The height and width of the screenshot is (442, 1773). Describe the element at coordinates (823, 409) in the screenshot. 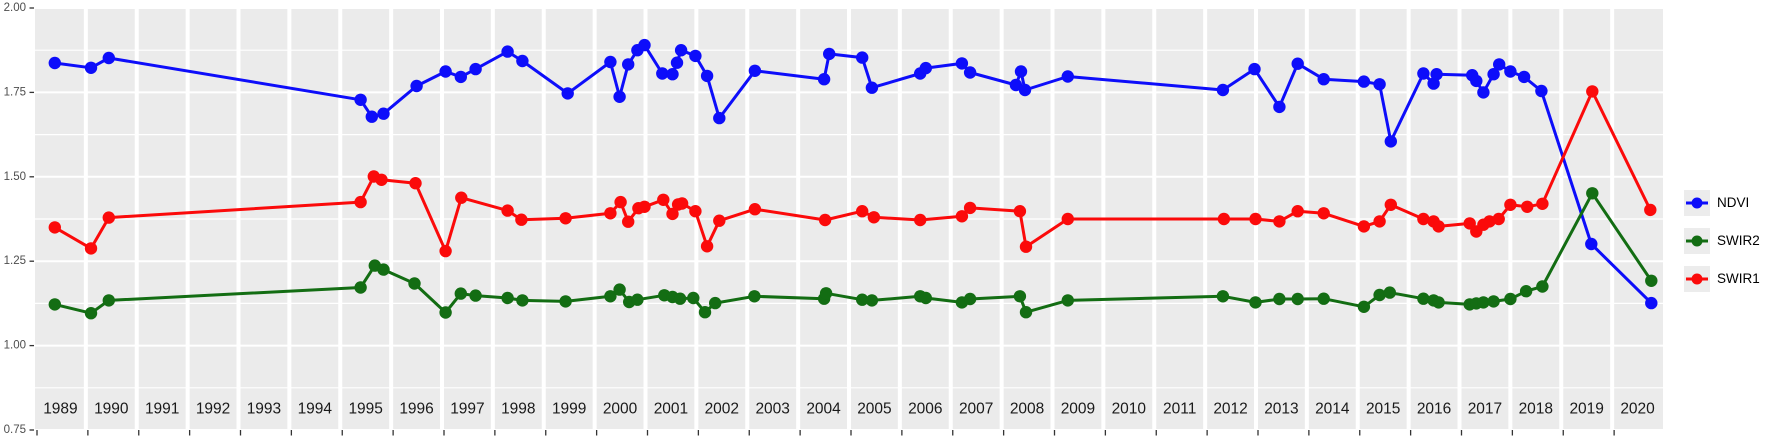

I see `x-tick-label: 2004` at that location.